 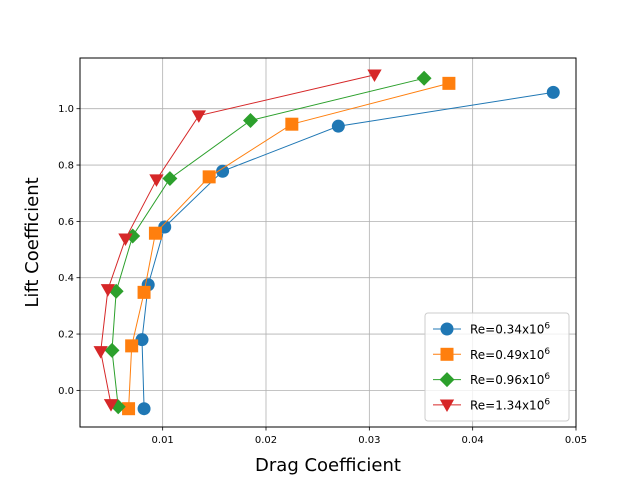 What do you see at coordinates (510, 379) in the screenshot?
I see `legend-label: Re=0.96x106` at bounding box center [510, 379].